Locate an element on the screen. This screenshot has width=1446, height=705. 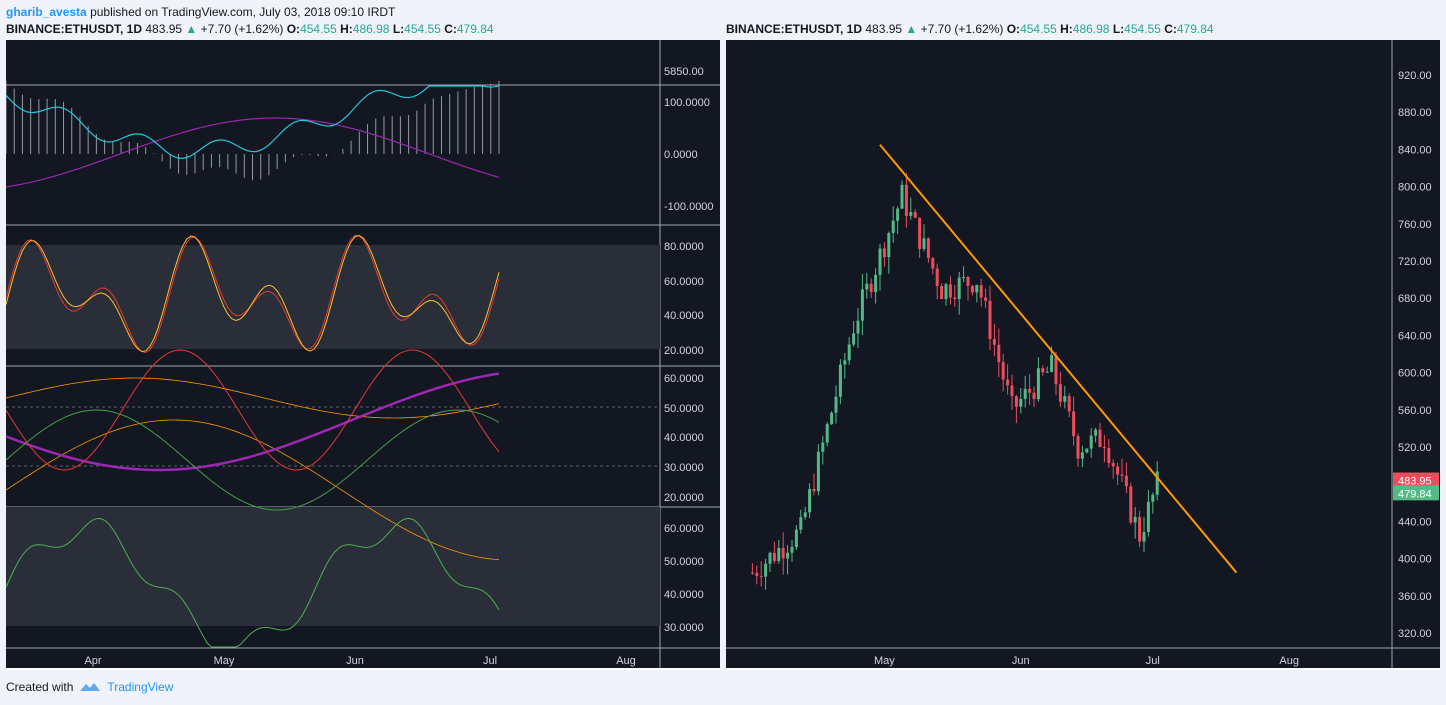
open-label: O: is located at coordinates (293, 29).